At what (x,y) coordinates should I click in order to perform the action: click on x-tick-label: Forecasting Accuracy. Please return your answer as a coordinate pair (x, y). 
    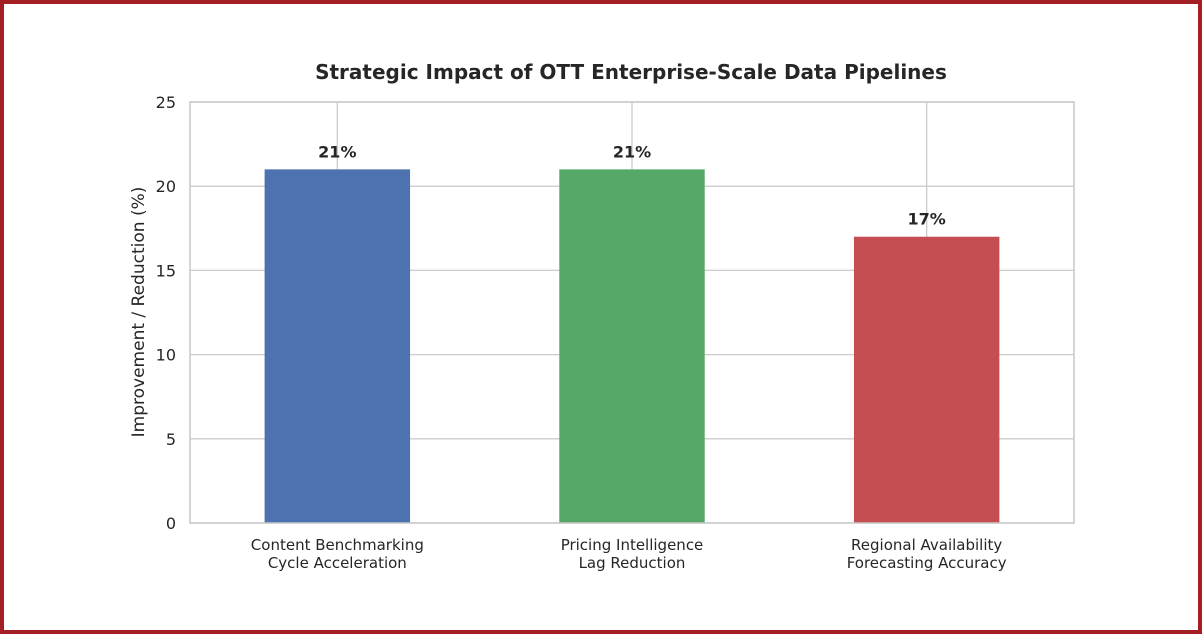
    Looking at the image, I should click on (927, 563).